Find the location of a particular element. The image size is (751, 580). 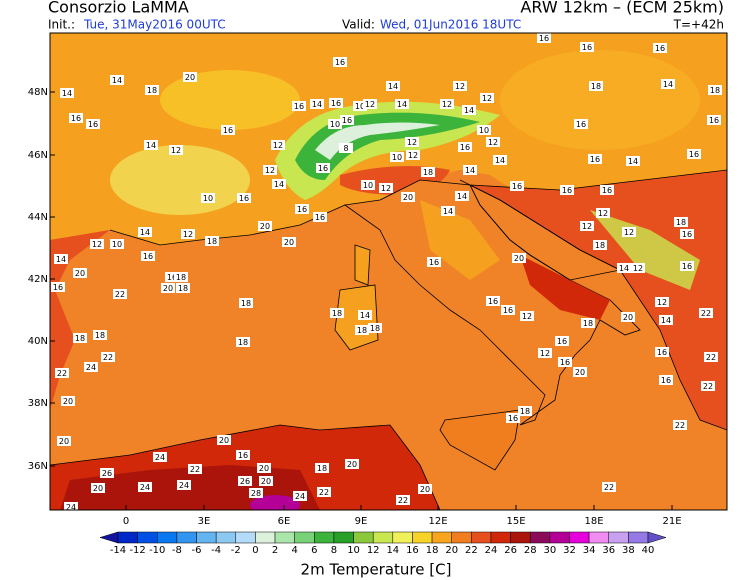

colorbar-tick-label: -12 is located at coordinates (137, 550).